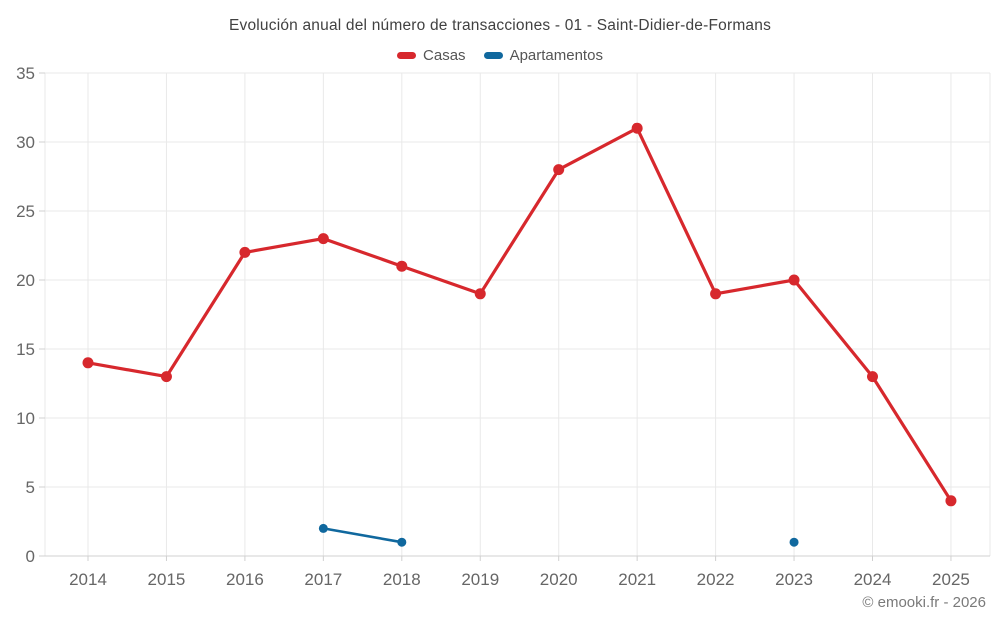  What do you see at coordinates (166, 377) in the screenshot?
I see `data-point-casas-2015` at bounding box center [166, 377].